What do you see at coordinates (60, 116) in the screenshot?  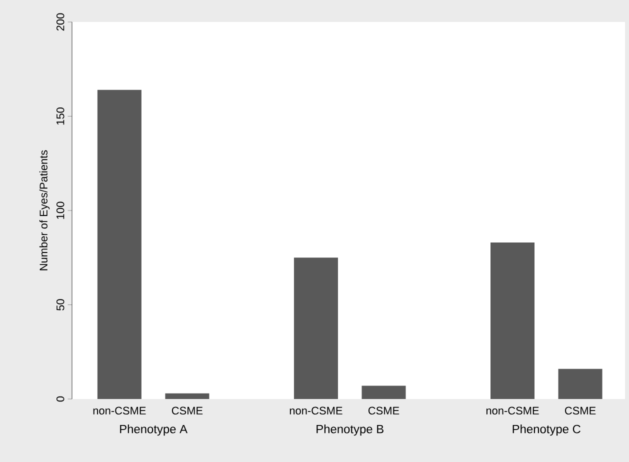 I see `y-tick-label: 150` at bounding box center [60, 116].